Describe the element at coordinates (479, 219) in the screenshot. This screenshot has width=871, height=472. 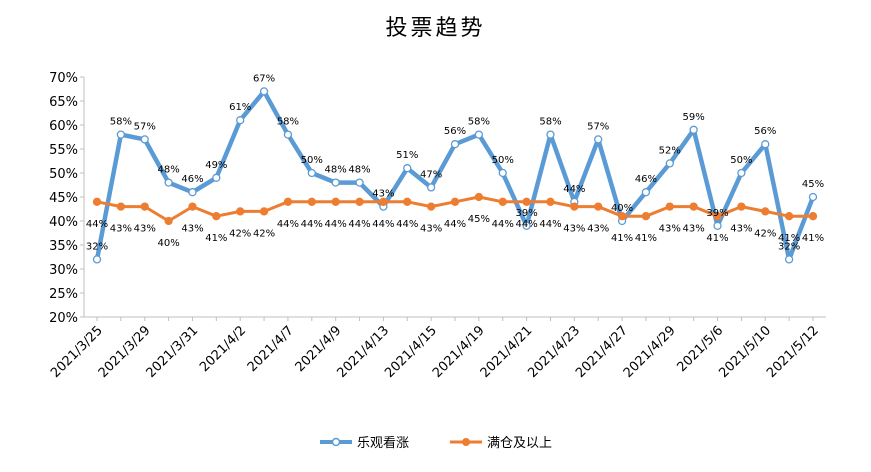
I see `data-label-series-2: 45%` at that location.